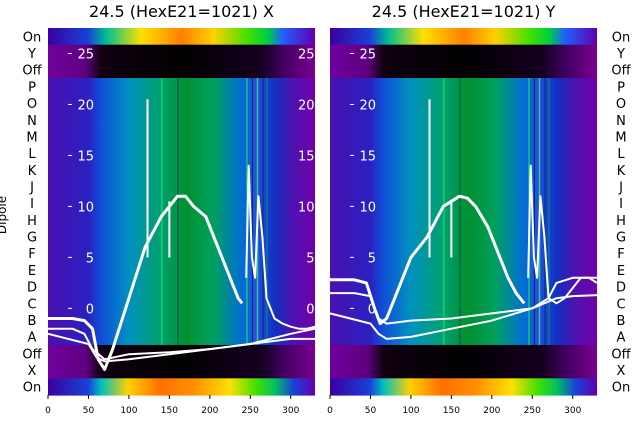  Describe the element at coordinates (306, 54) in the screenshot. I see `y-tick-label-right: 25` at that location.